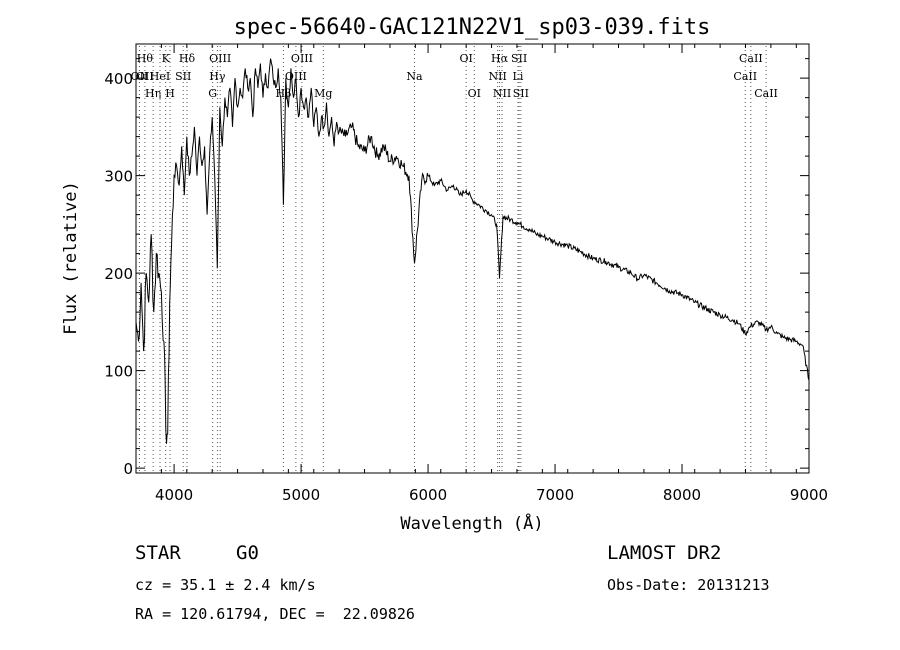 Image resolution: width=900 pixels, height=650 pixels. What do you see at coordinates (518, 76) in the screenshot?
I see `line-marker-label: Li` at bounding box center [518, 76].